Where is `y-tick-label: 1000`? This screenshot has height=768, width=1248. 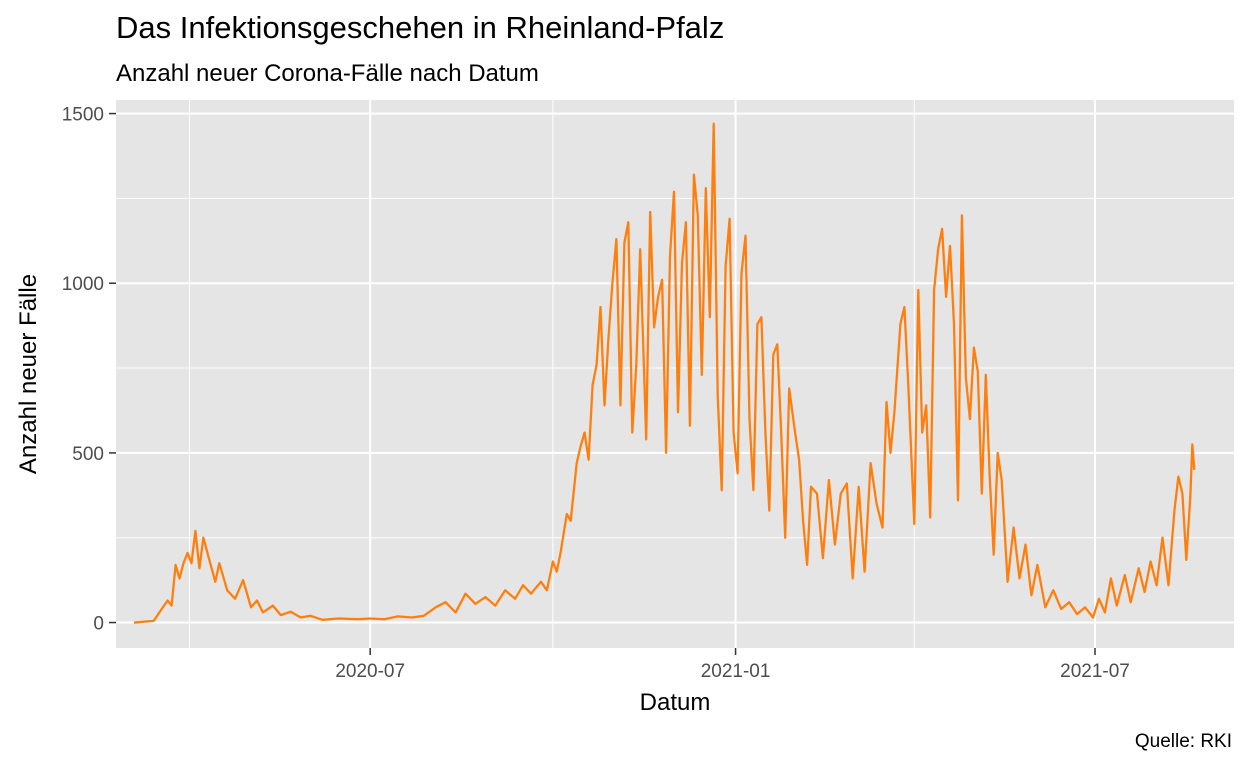 y-tick-label: 1000 is located at coordinates (83, 284).